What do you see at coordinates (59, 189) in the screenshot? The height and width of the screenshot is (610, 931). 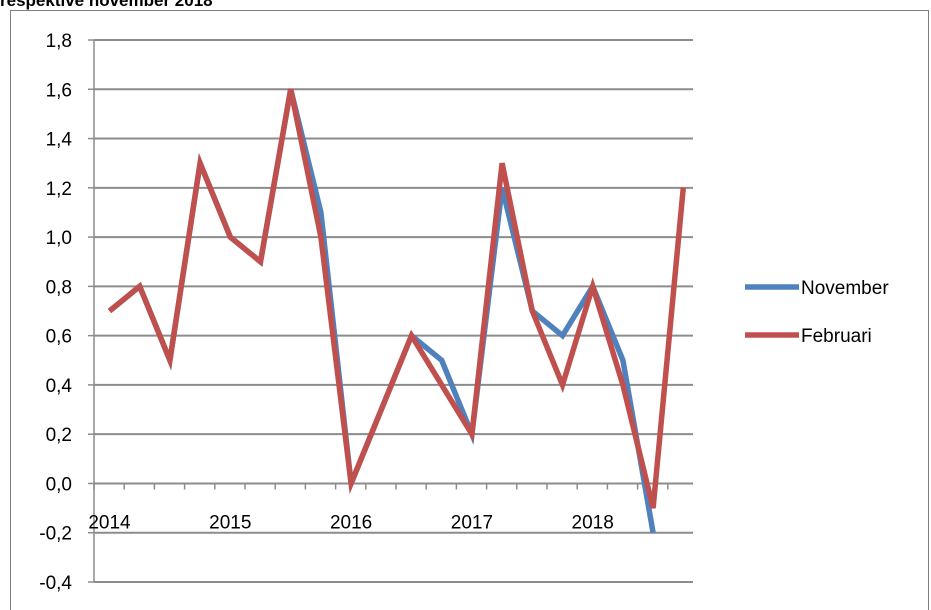 I see `y-tick-label: 1,2` at bounding box center [59, 189].